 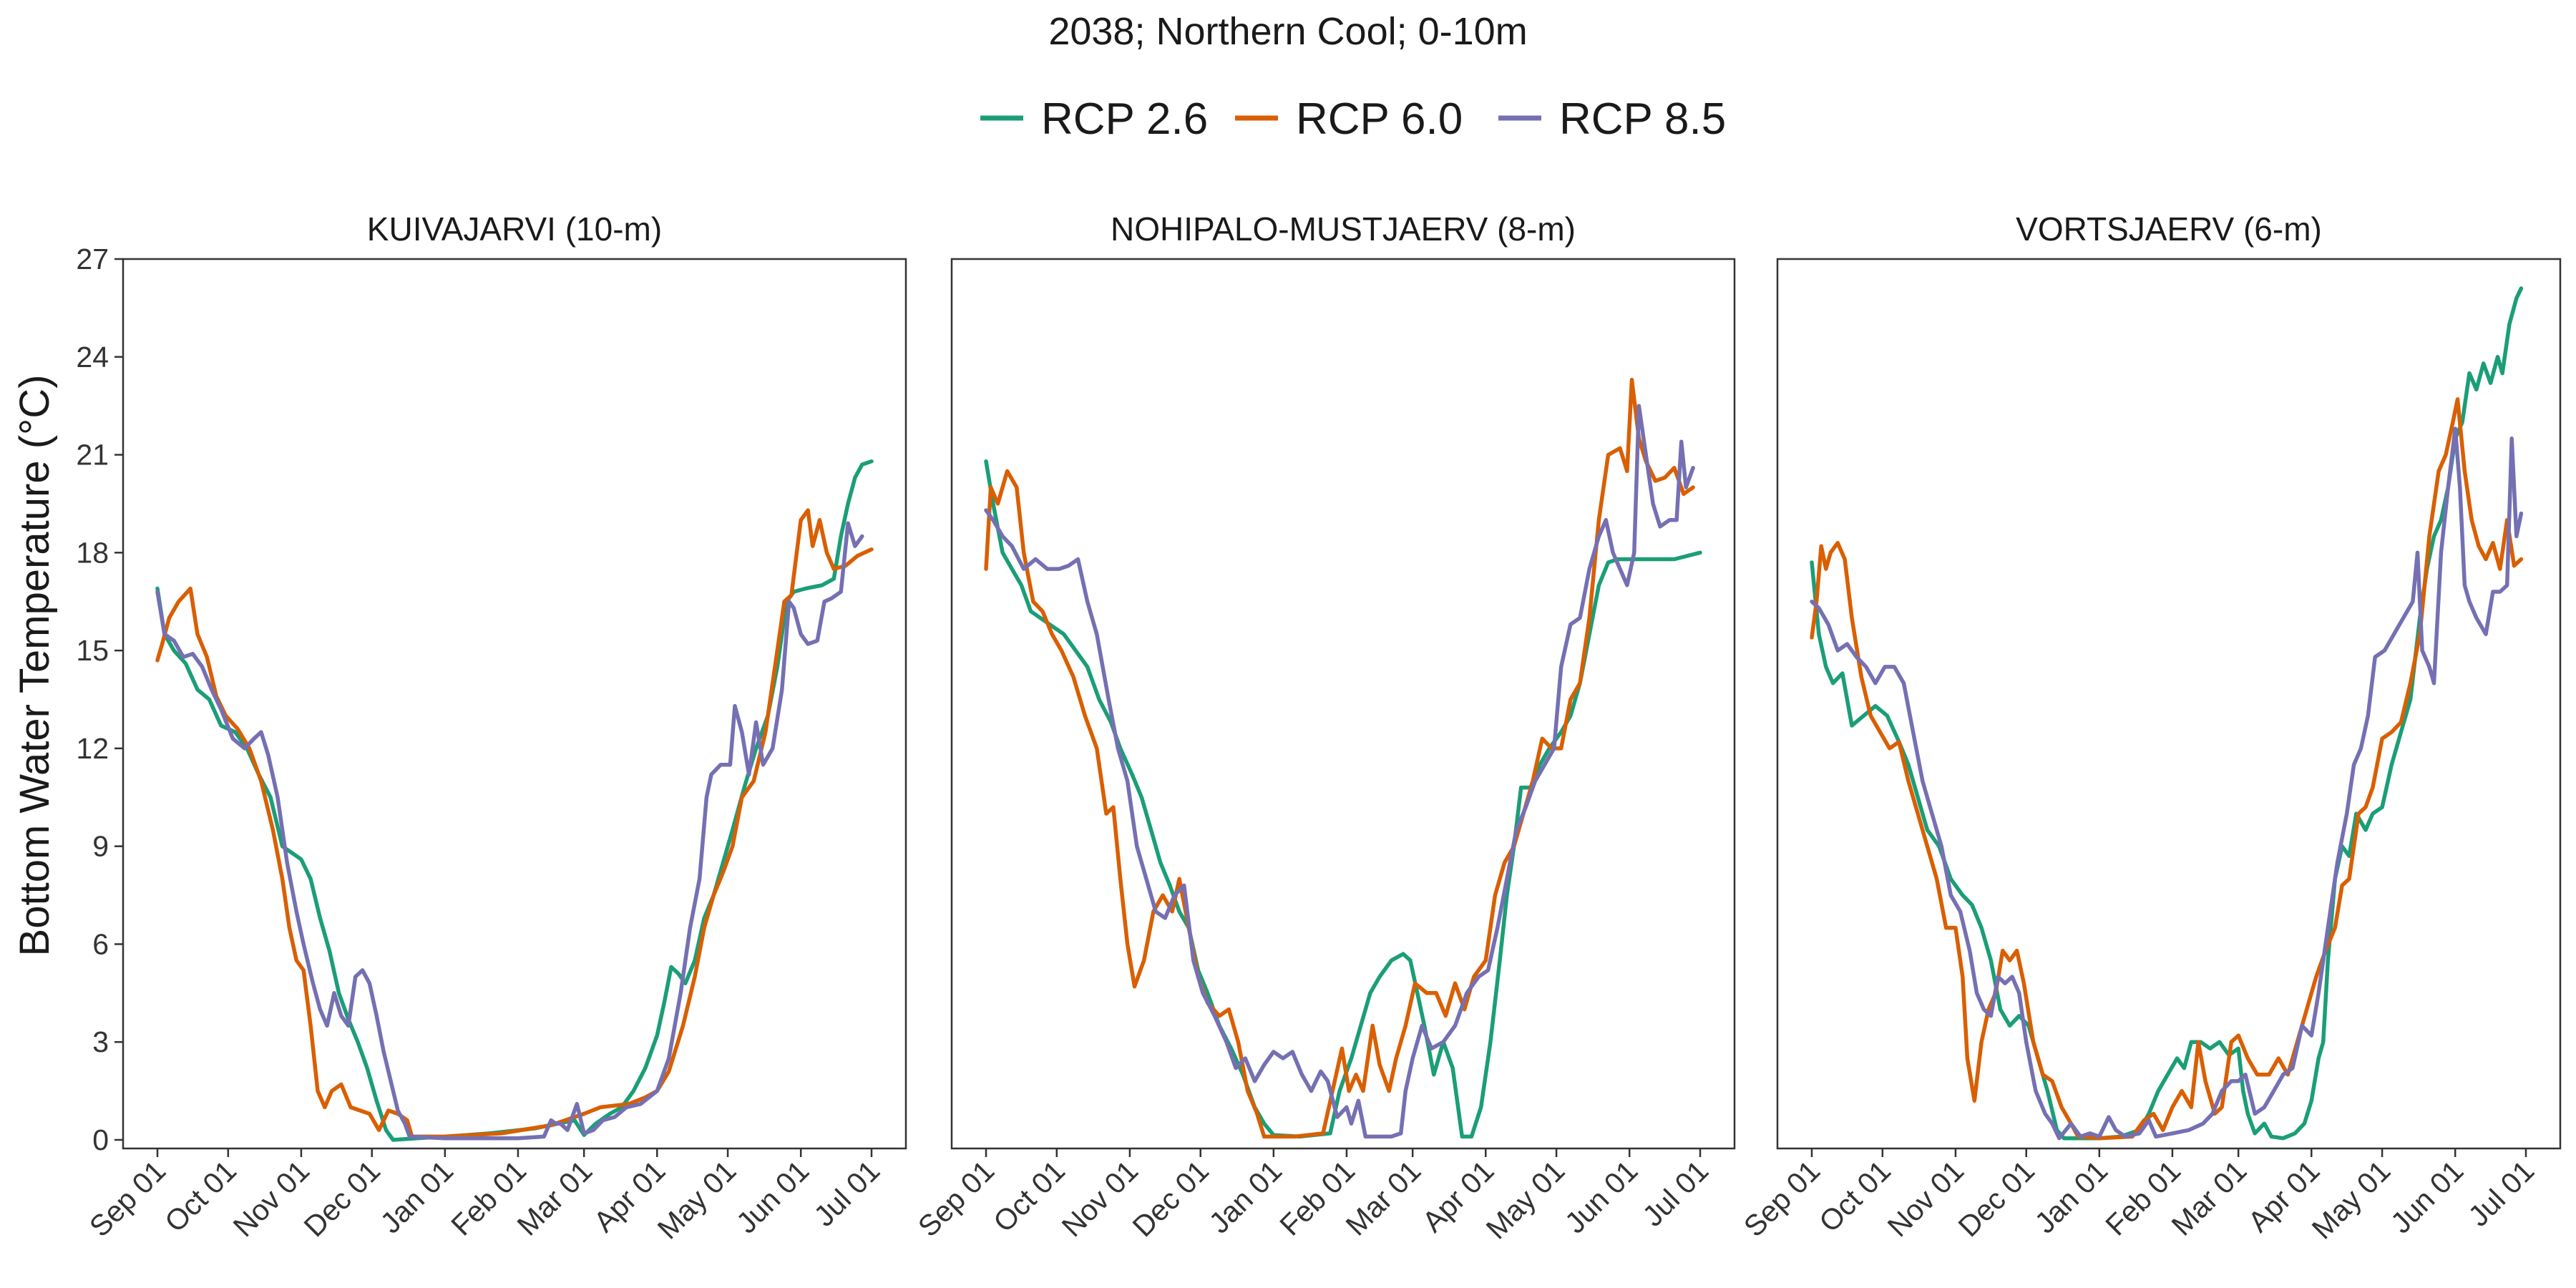 I want to click on y-tick-label: 9, so click(x=100, y=846).